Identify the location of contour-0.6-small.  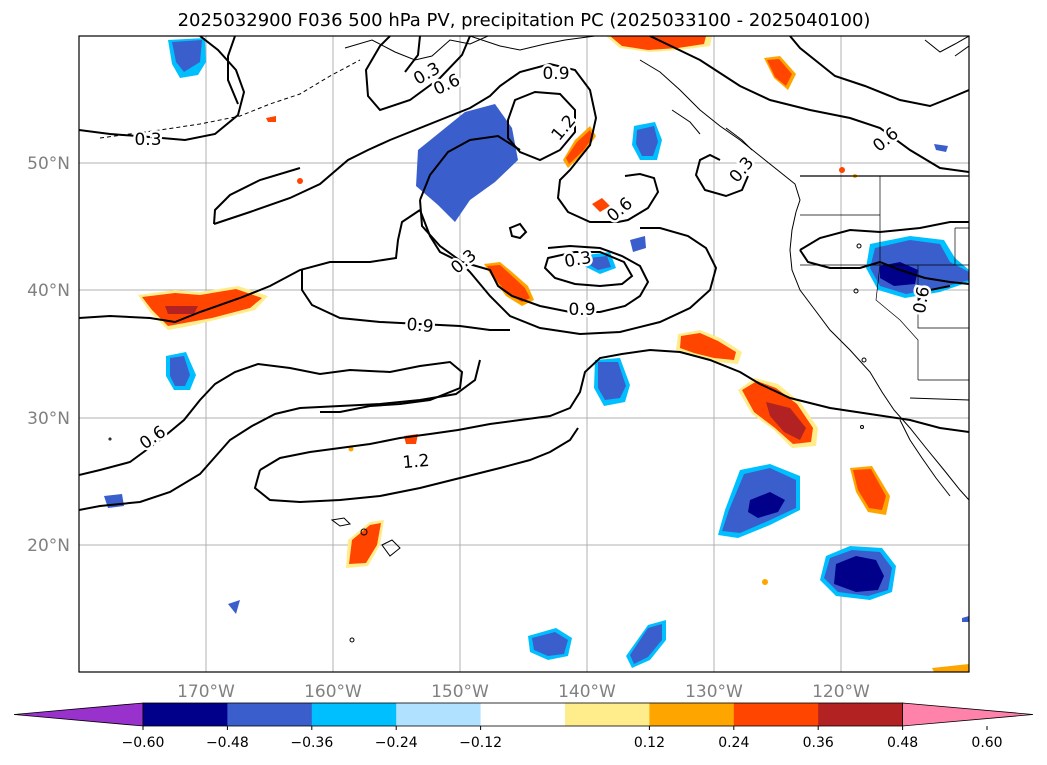
(721, 175).